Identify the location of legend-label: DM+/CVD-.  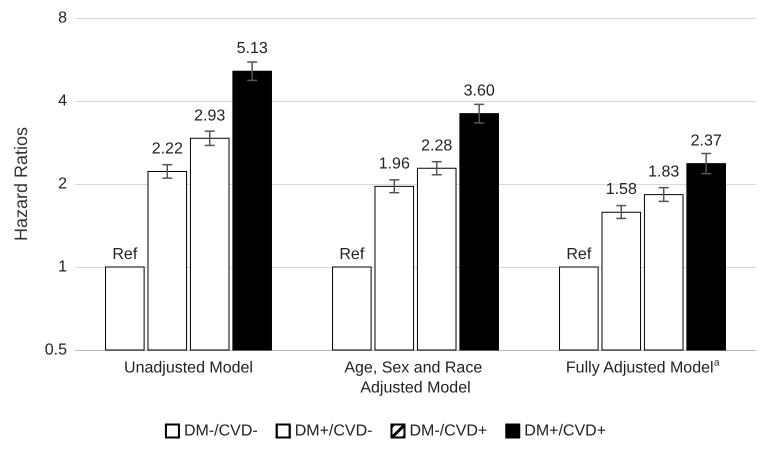
(333, 431).